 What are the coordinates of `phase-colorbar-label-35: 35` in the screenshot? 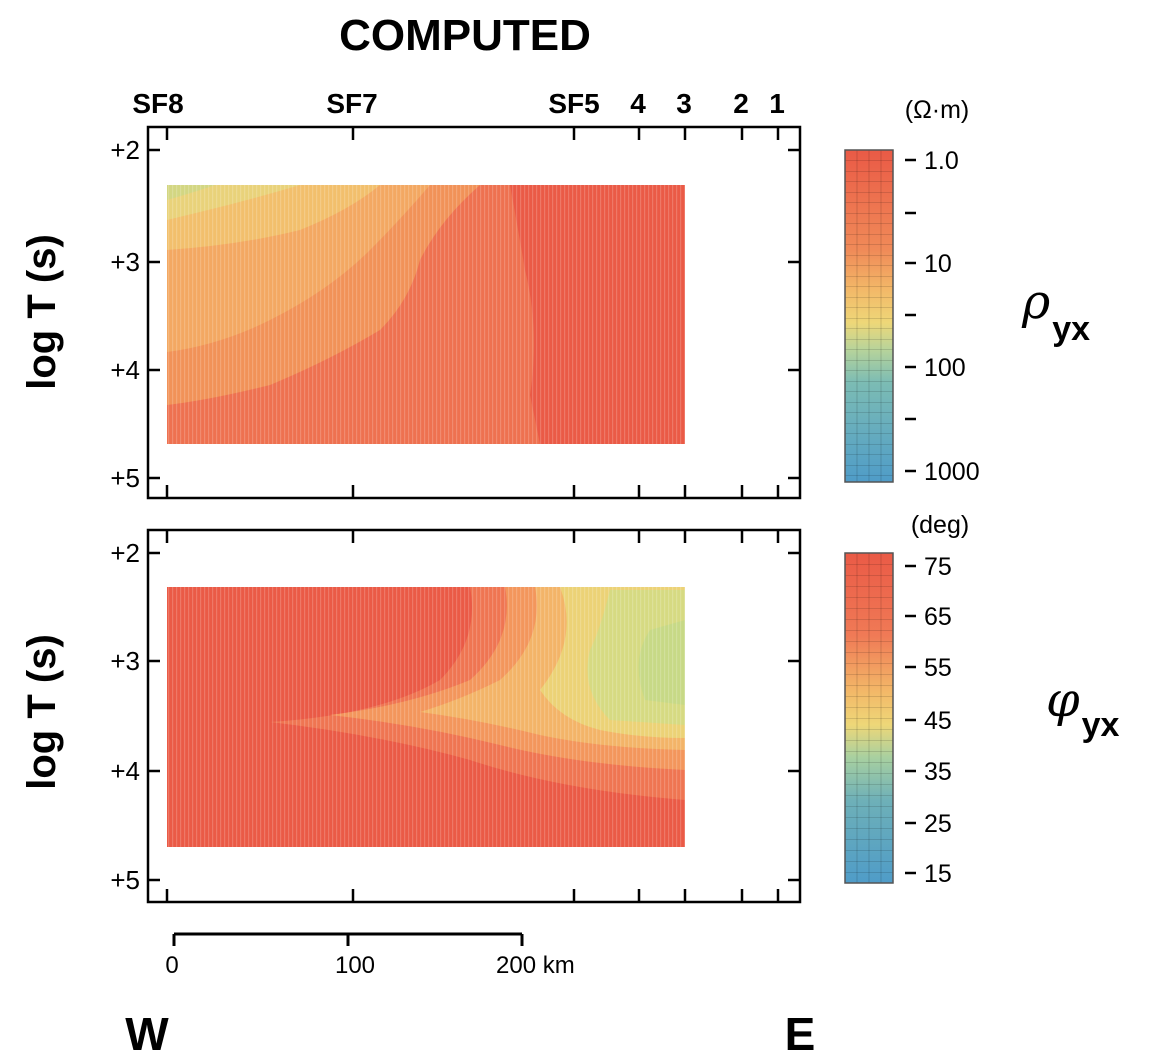 It's located at (938, 772).